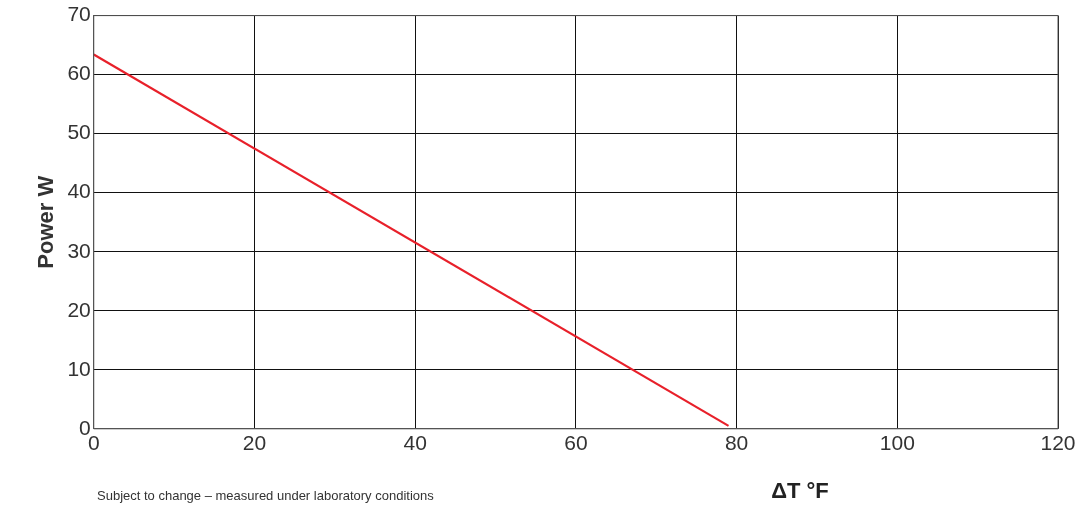 This screenshot has width=1090, height=512. Describe the element at coordinates (415, 443) in the screenshot. I see `x-tick-label: 40` at that location.